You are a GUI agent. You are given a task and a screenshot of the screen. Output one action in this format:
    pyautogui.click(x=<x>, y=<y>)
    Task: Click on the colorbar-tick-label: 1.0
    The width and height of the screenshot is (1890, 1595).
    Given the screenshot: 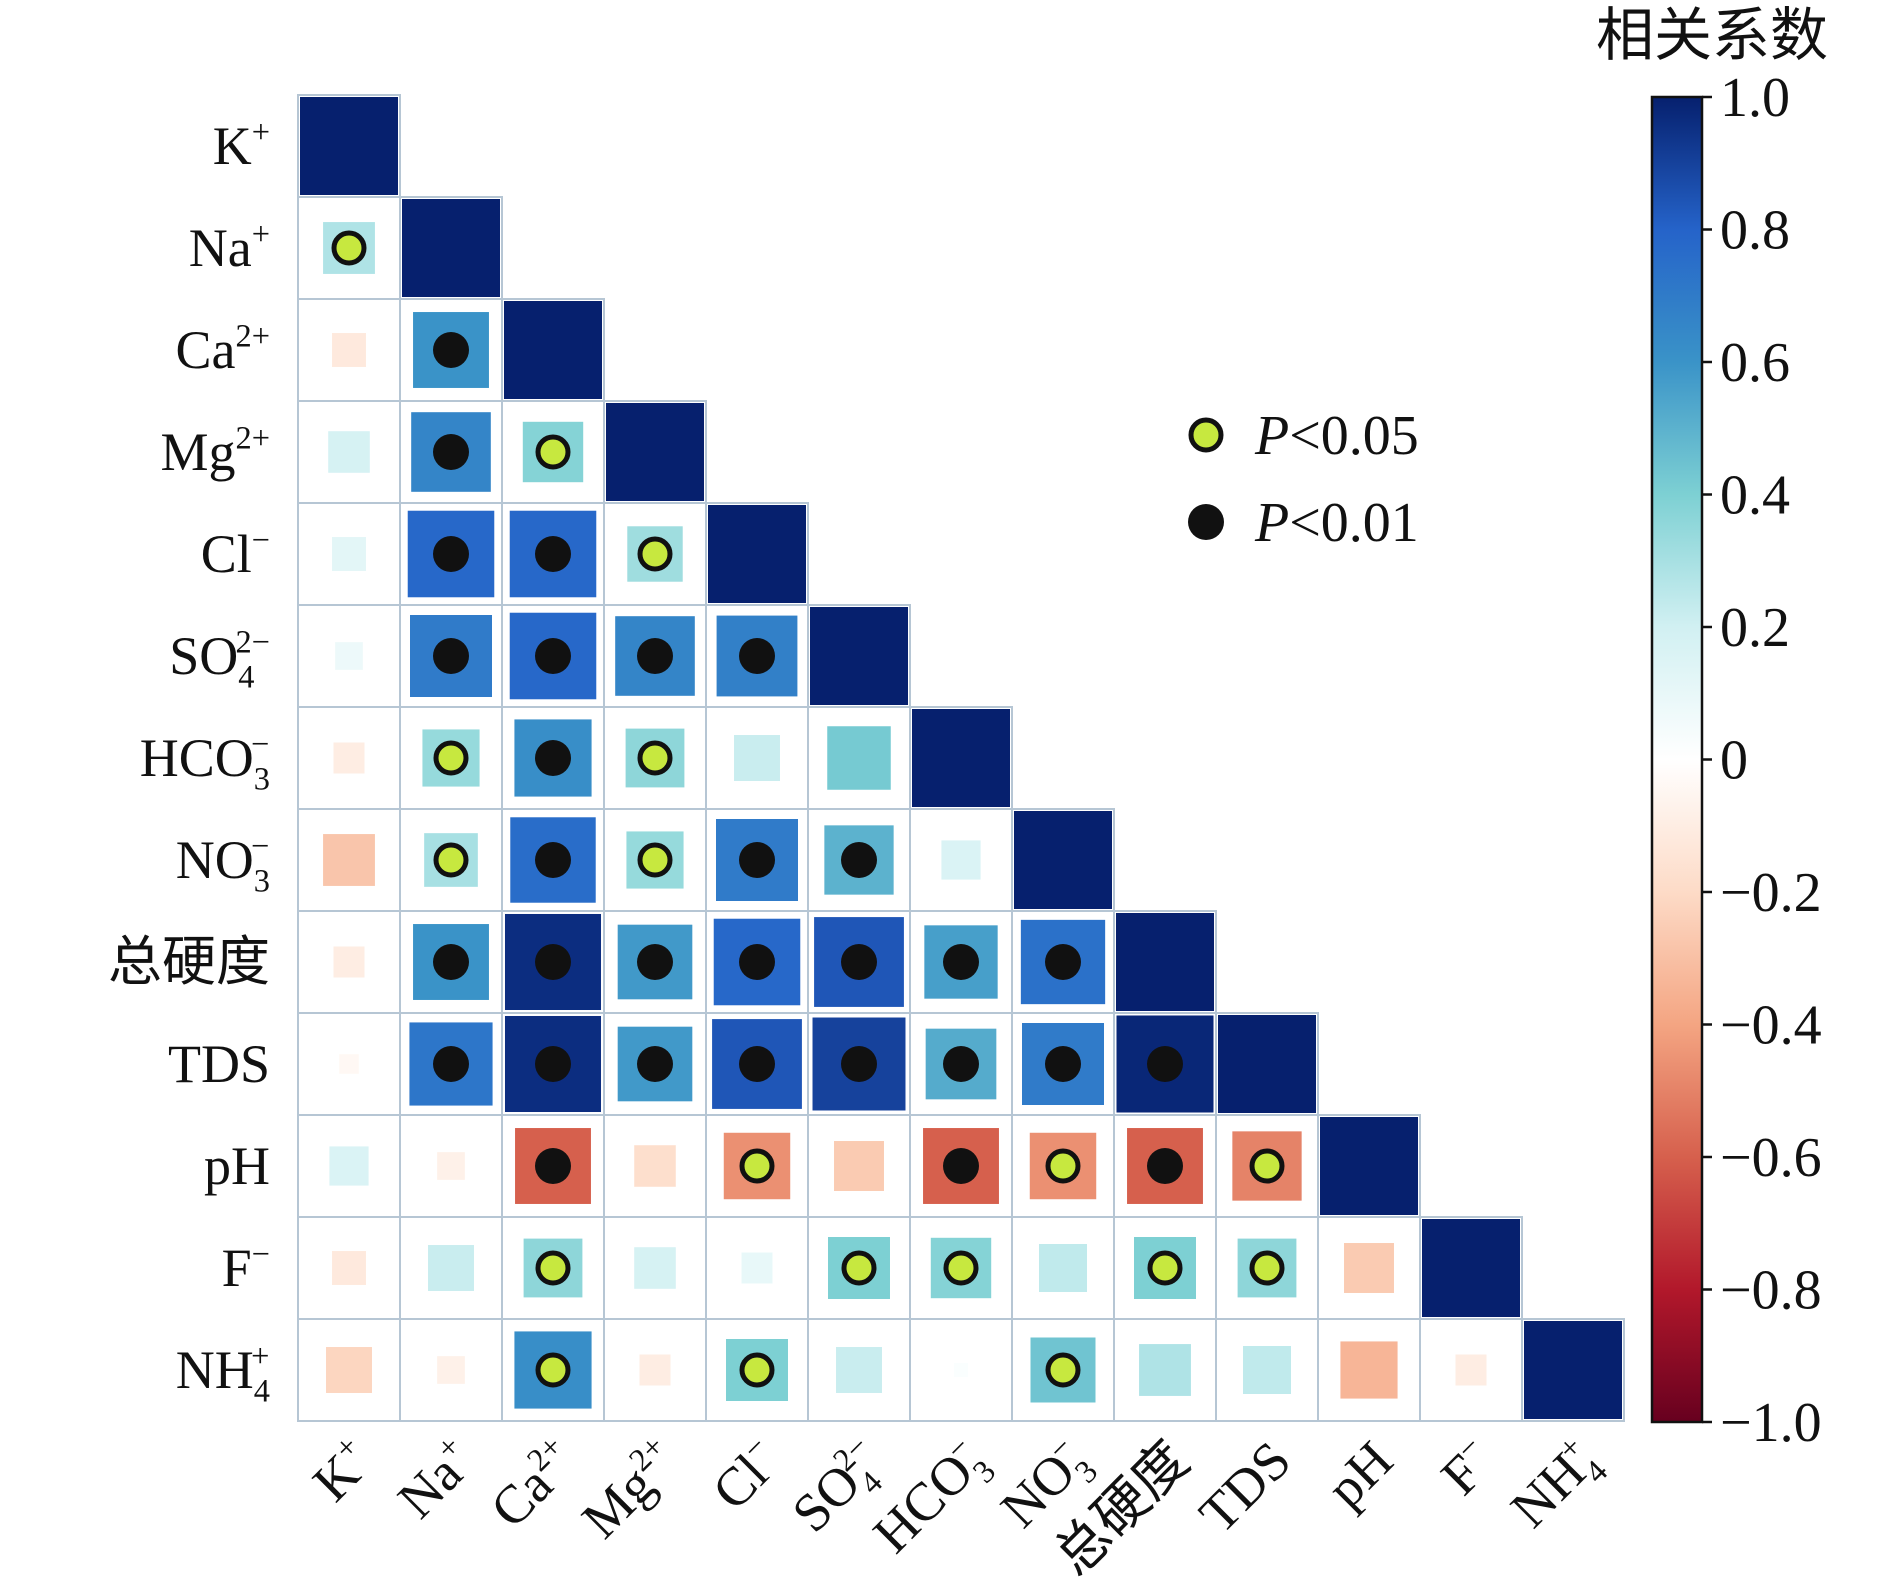 What is the action you would take?
    pyautogui.click(x=1755, y=98)
    